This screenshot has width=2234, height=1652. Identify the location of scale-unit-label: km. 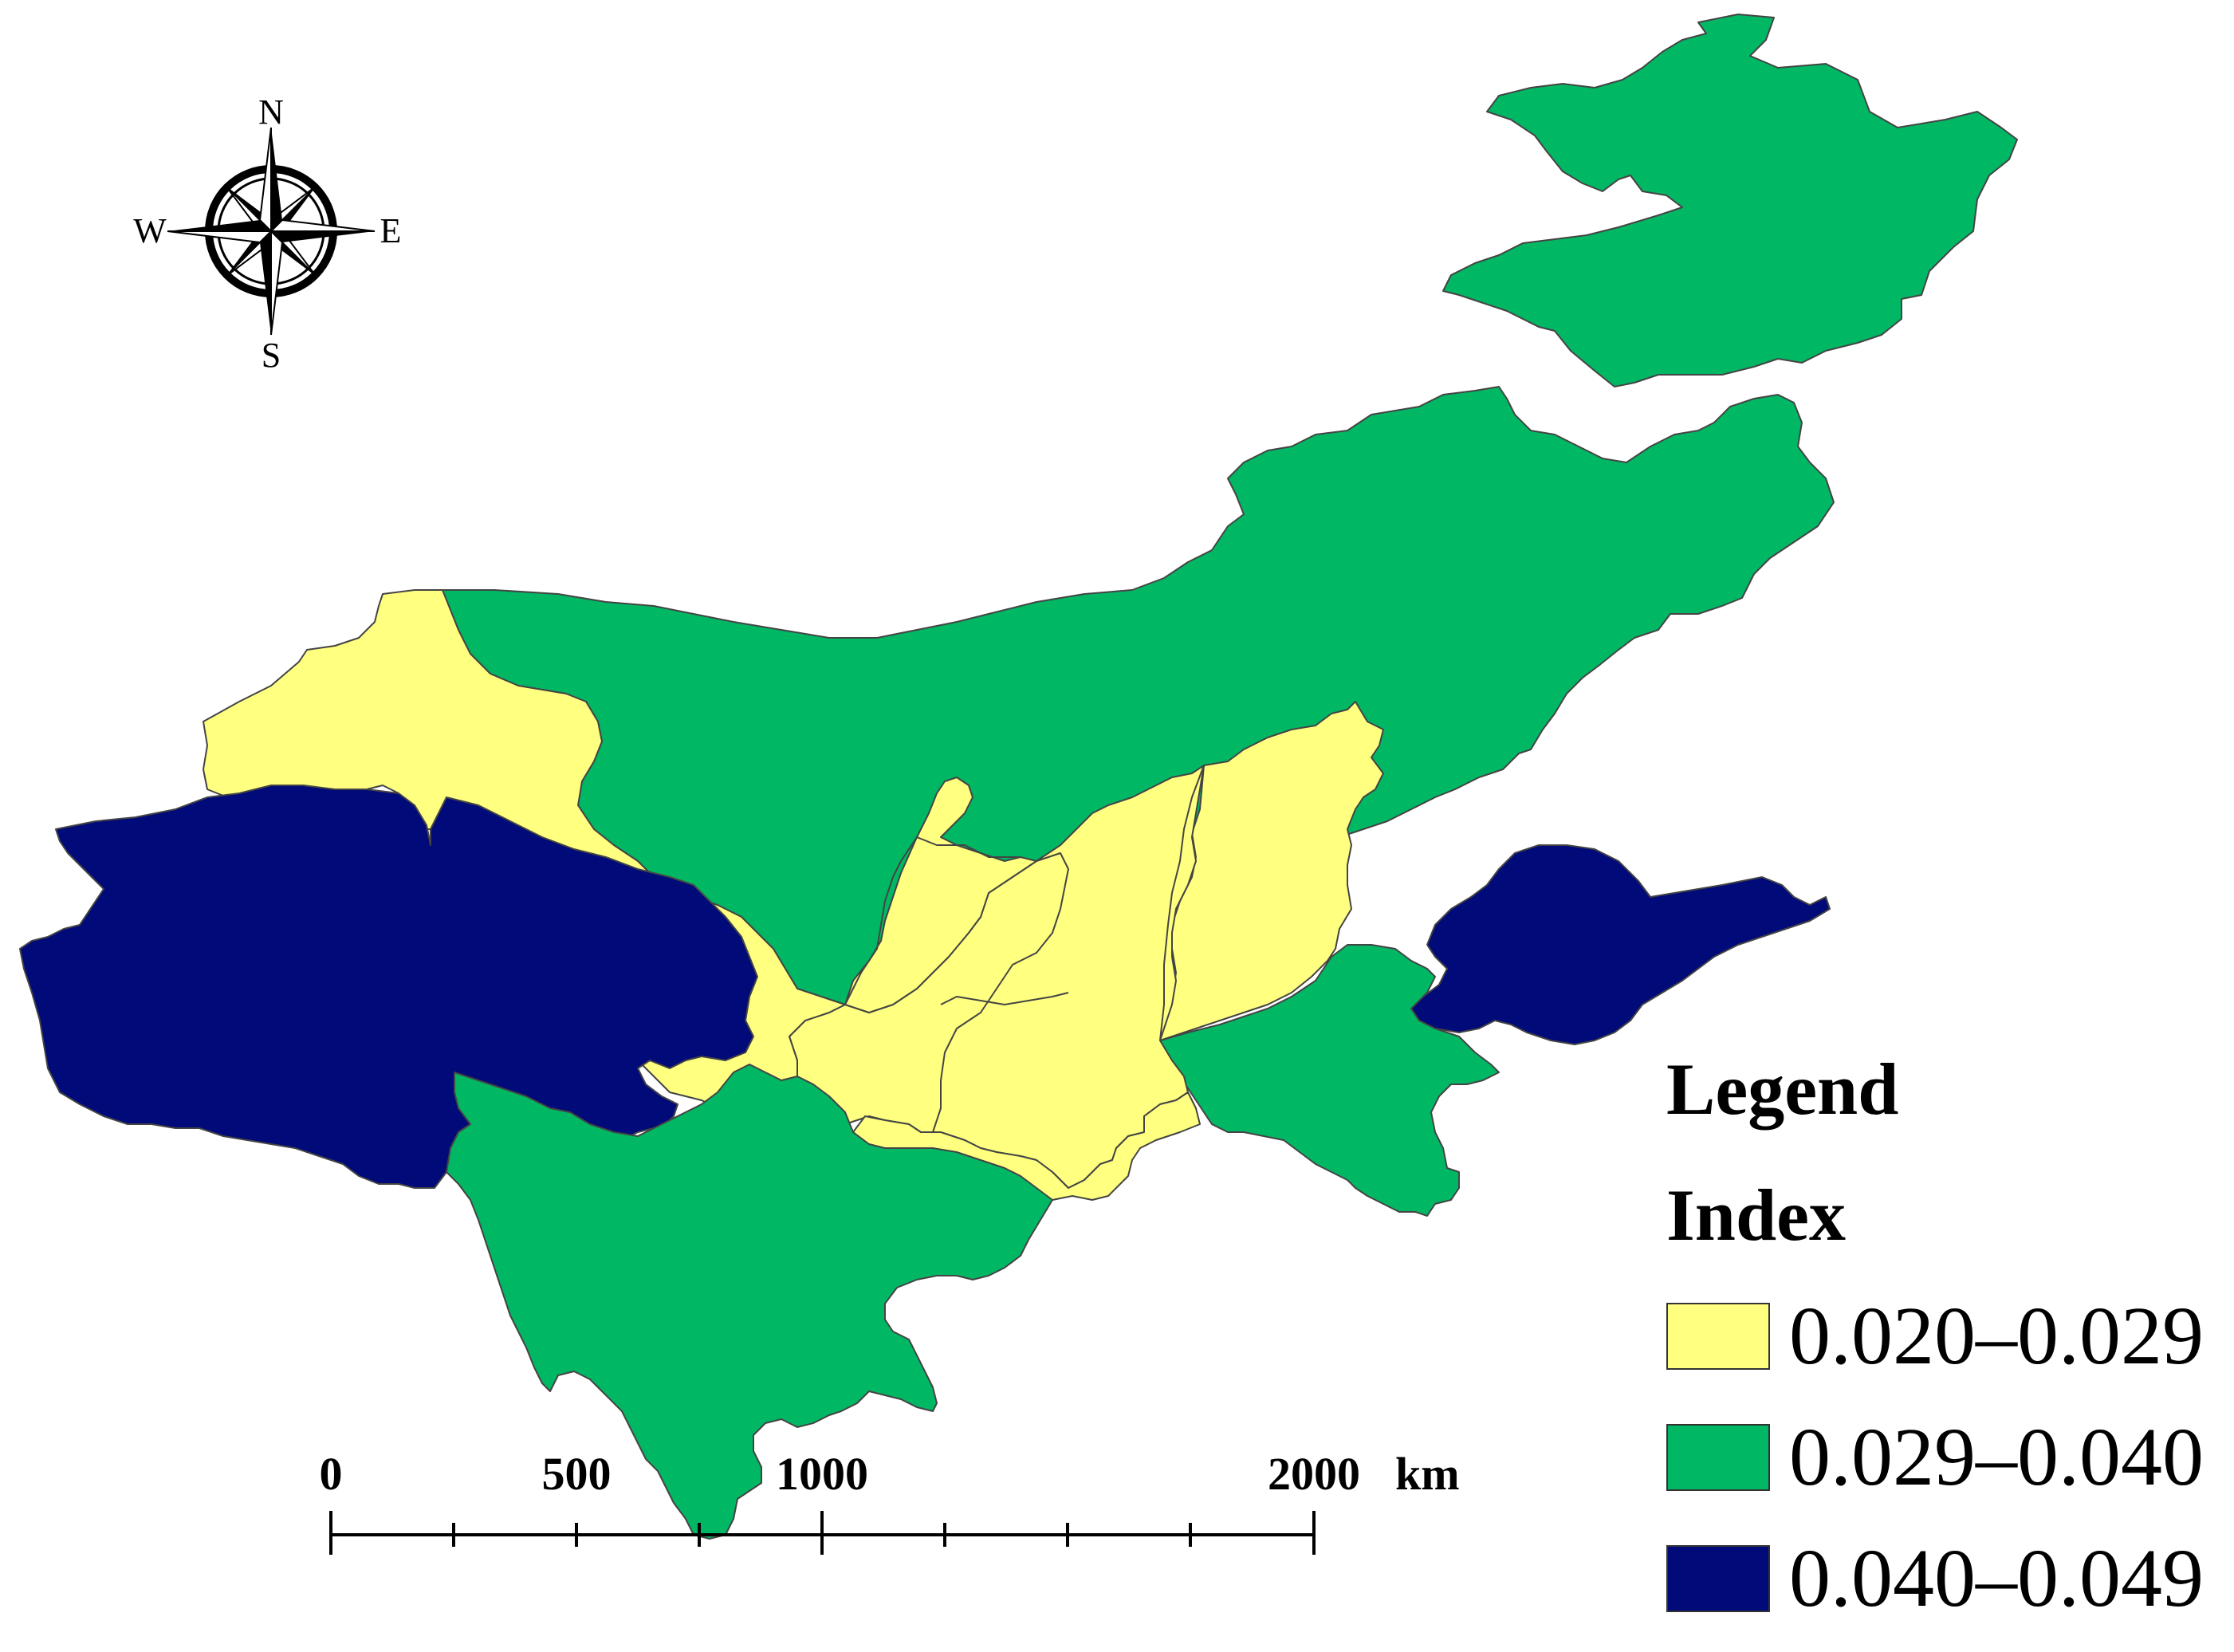
(1427, 1474).